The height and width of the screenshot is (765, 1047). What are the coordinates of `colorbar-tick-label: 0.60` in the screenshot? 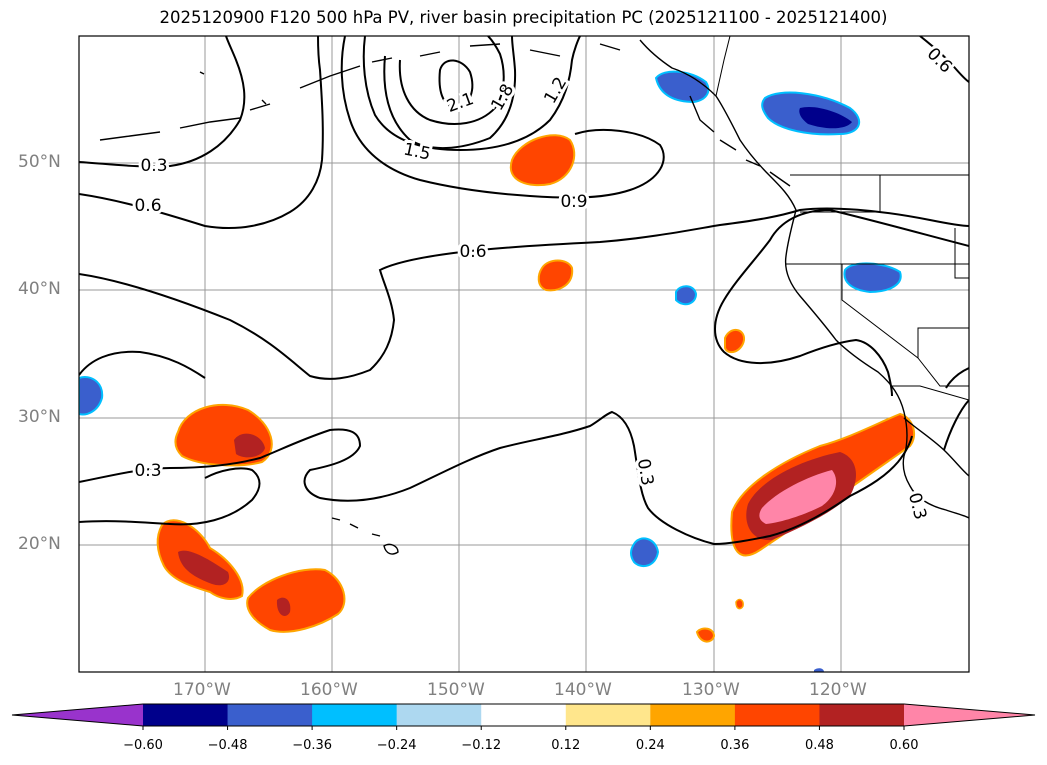 It's located at (904, 745).